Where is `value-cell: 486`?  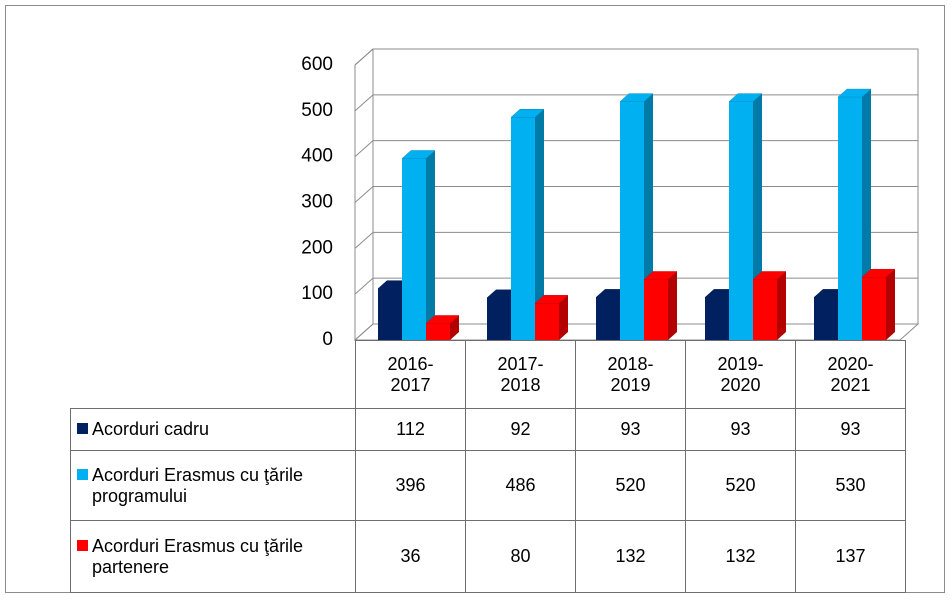
value-cell: 486 is located at coordinates (520, 485).